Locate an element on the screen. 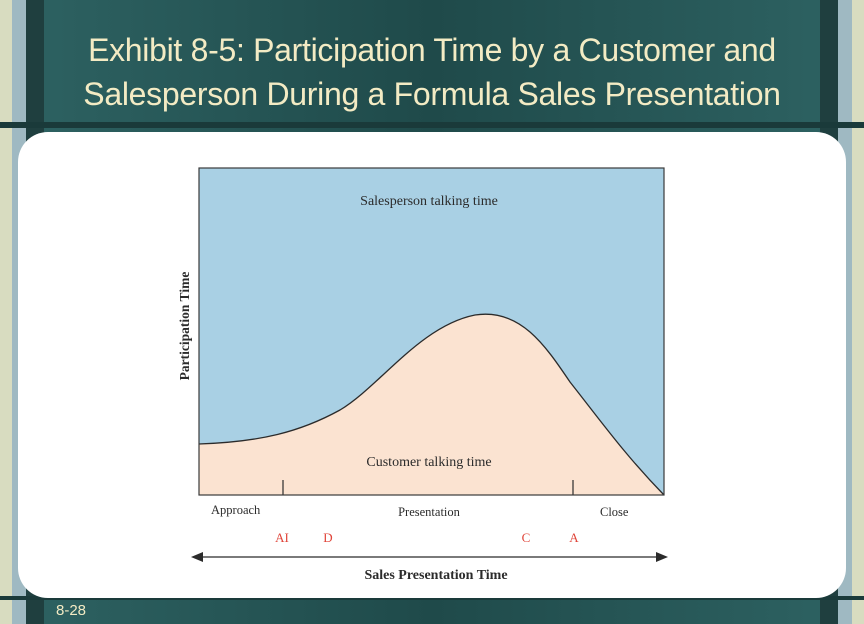 Image resolution: width=864 pixels, height=624 pixels. phase-label-close: Close is located at coordinates (614, 512).